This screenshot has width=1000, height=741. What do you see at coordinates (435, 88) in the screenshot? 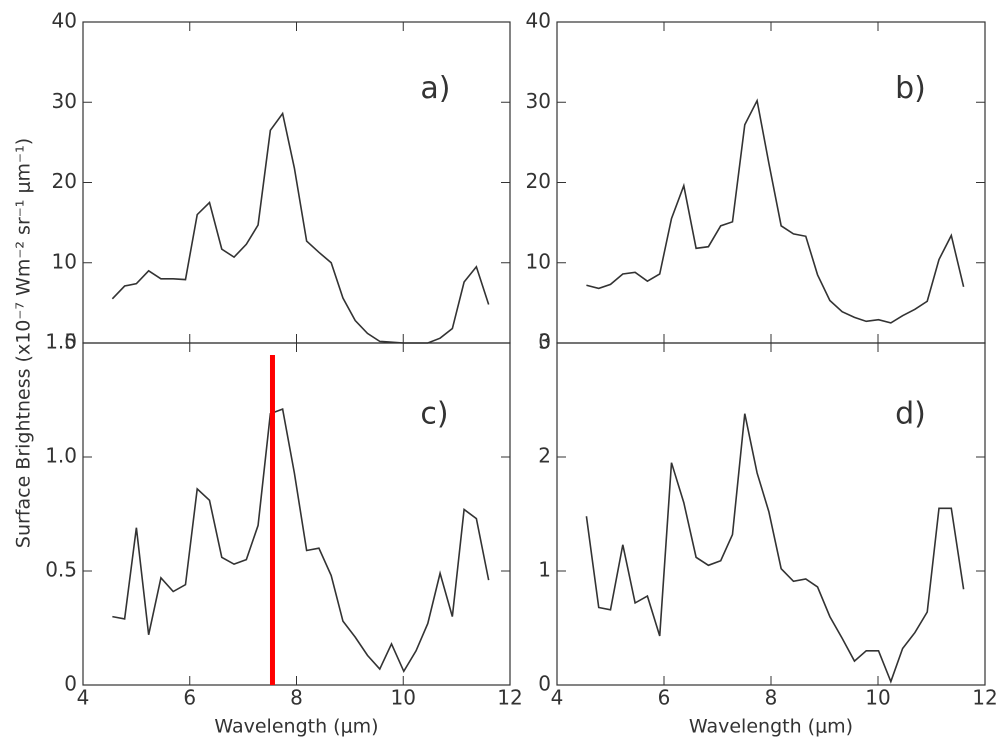
I see `panel-label: a)` at bounding box center [435, 88].